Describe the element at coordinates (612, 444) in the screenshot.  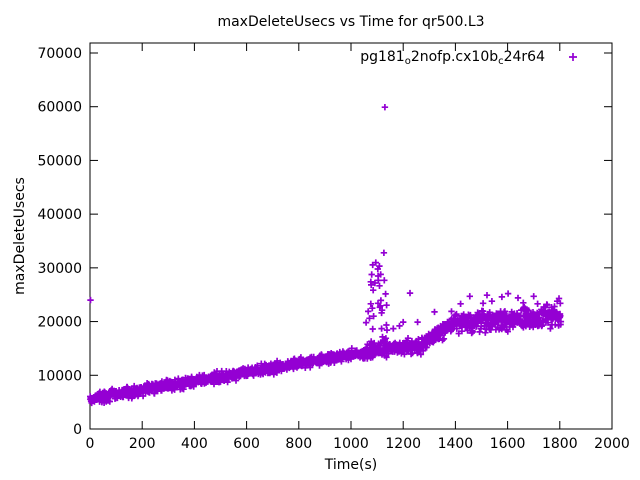
I see `x-tick-label: 2000` at that location.